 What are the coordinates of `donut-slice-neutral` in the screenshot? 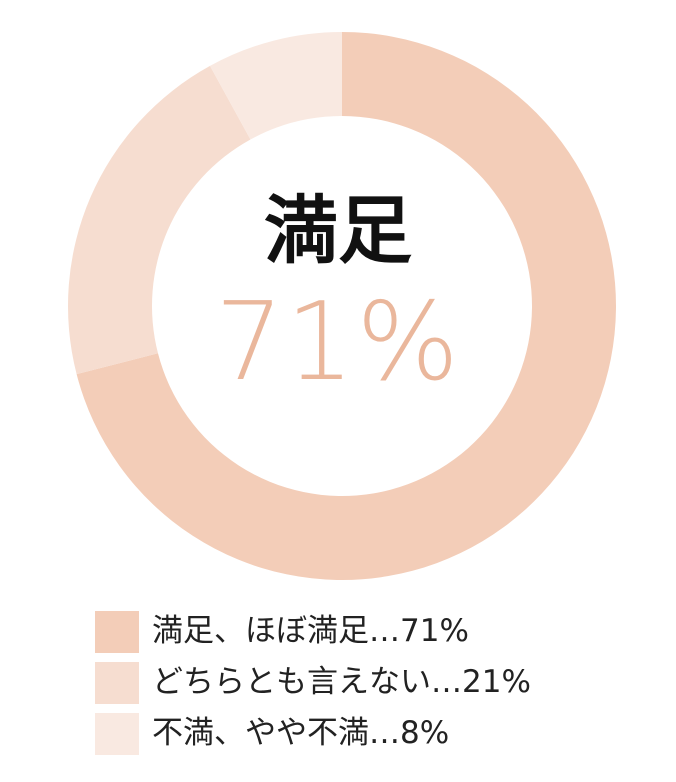 It's located at (159, 220).